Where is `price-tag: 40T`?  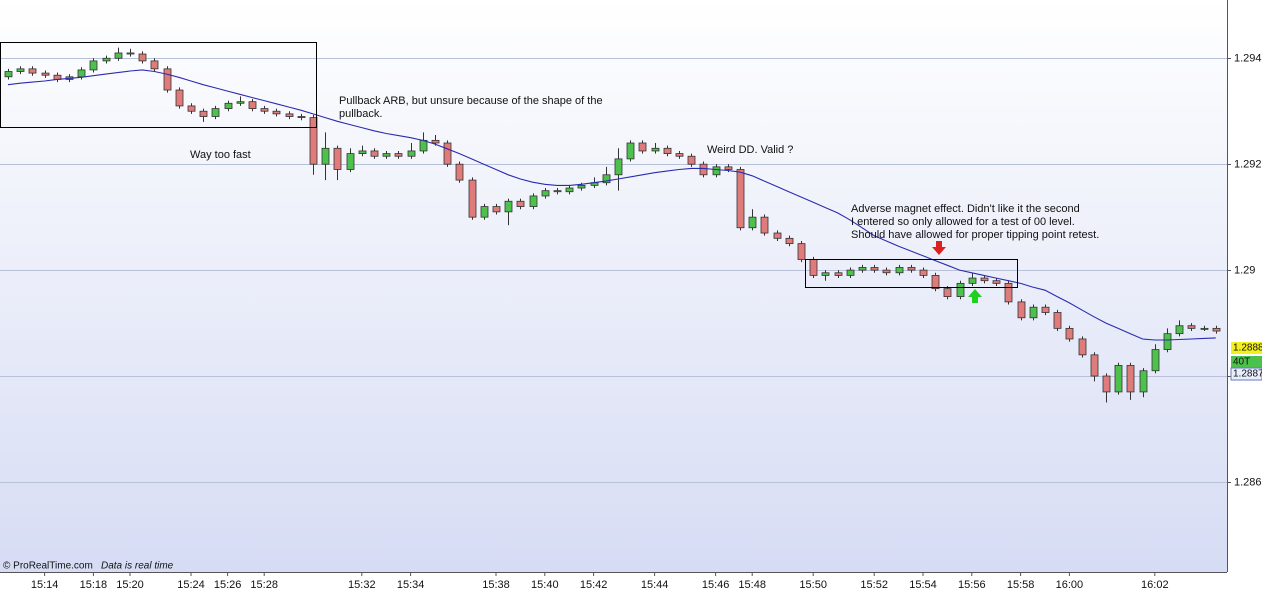
price-tag: 40T is located at coordinates (1241, 362).